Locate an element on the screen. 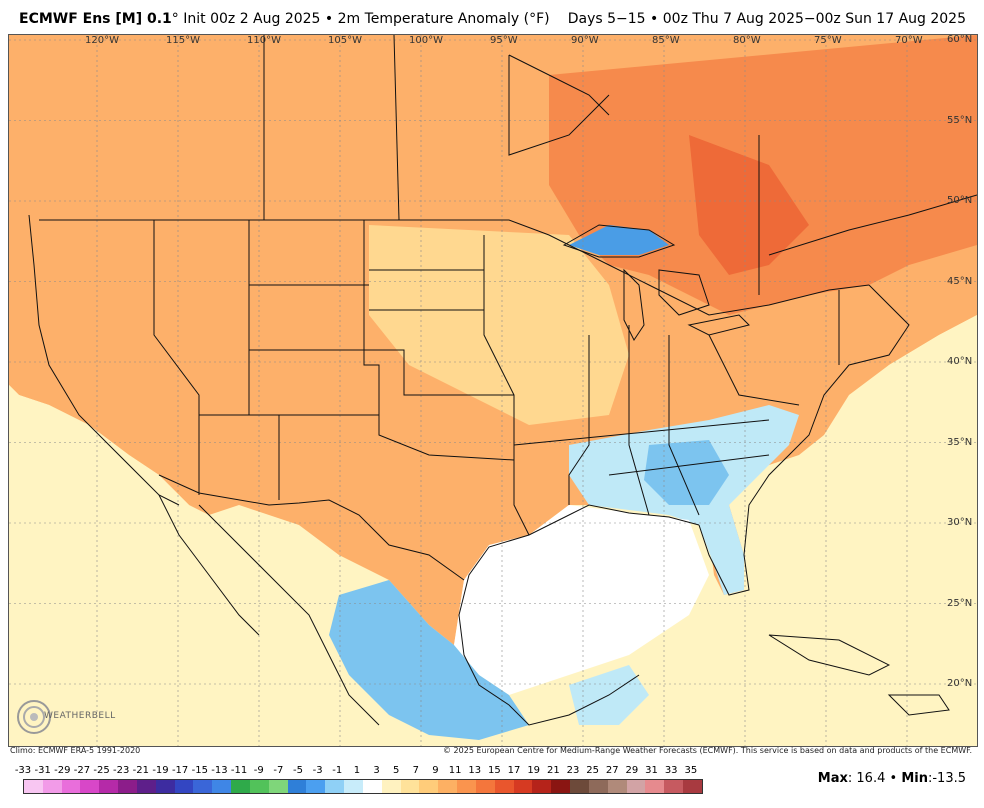 Image resolution: width=984 pixels, height=808 pixels. longitude-label: 75°W is located at coordinates (828, 40).